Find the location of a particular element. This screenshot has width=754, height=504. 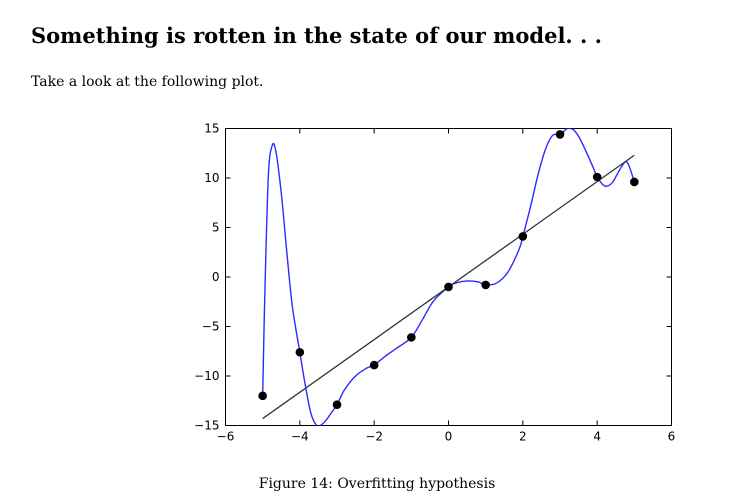

x-tick-label: −2 is located at coordinates (374, 437).